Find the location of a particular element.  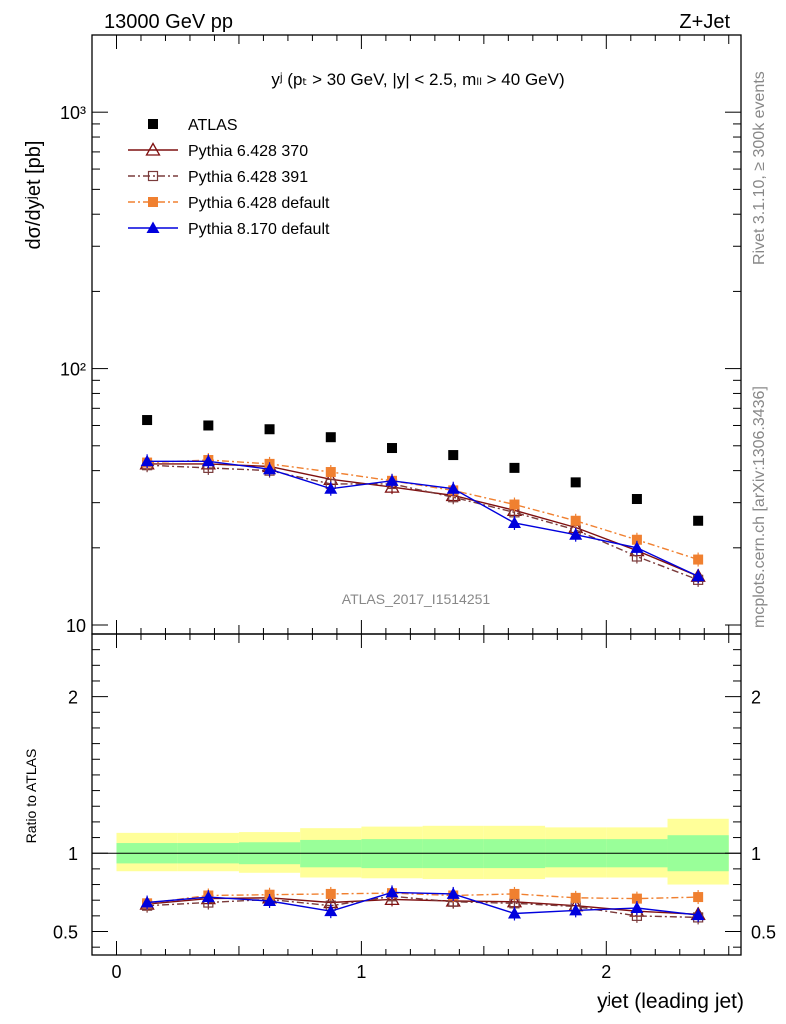

ratio-y-axis-label: Ratio to ATLAS is located at coordinates (31, 796).